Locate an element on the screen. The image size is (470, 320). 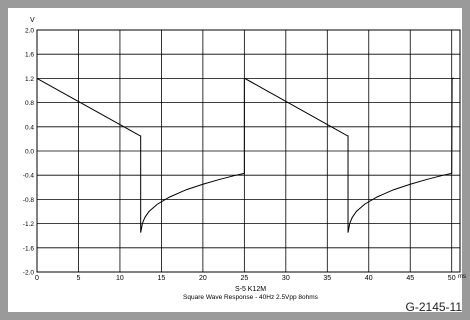
x-tick-label: 20 is located at coordinates (203, 278).